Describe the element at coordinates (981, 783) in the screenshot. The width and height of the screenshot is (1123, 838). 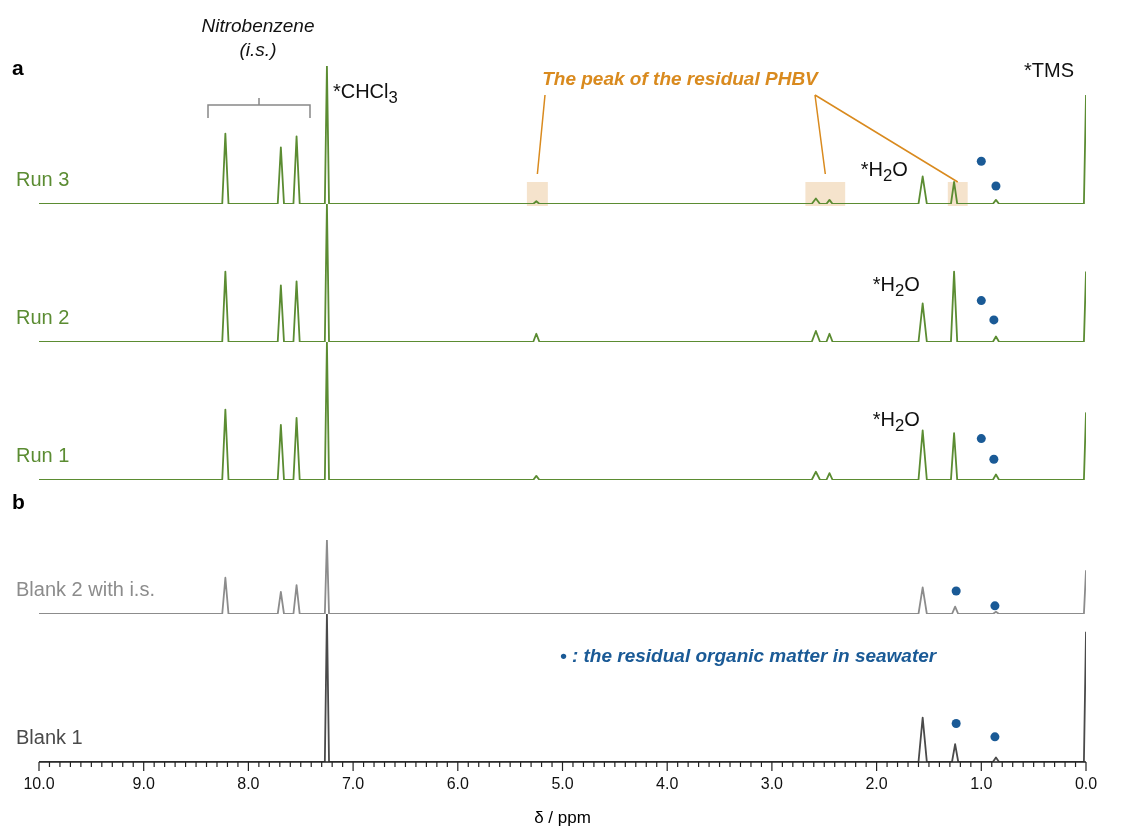
I see `x-tick-label: 1.0` at that location.